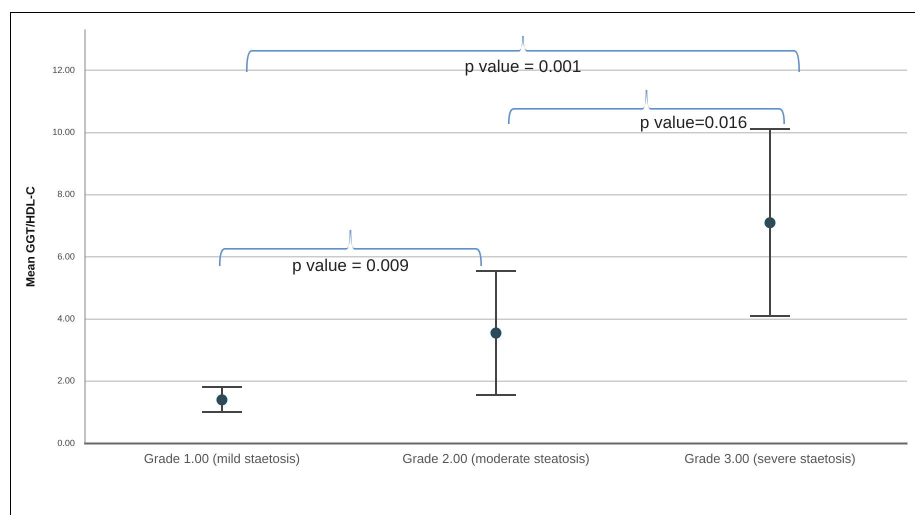 Image resolution: width=915 pixels, height=515 pixels. I want to click on annotation: p value = 0.001, so click(523, 67).